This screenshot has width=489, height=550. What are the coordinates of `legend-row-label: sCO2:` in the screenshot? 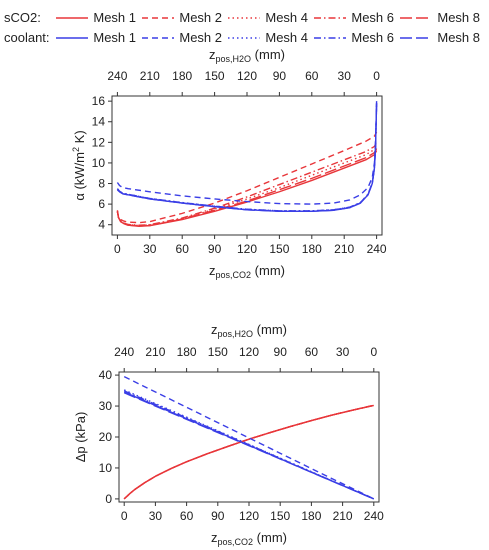 It's located at (22, 17).